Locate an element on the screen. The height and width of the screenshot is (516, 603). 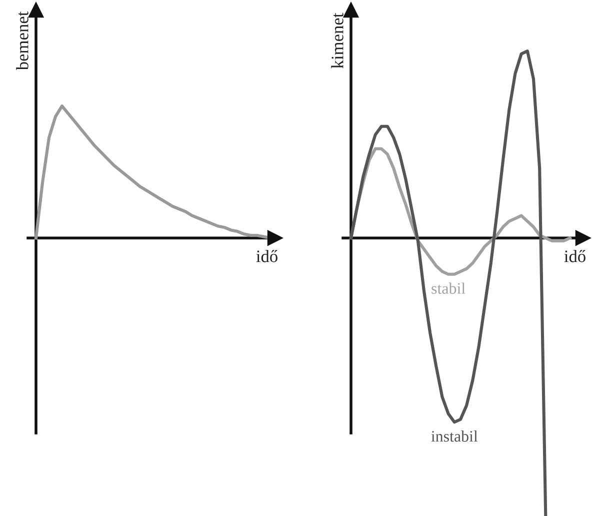
y-axis-title: bemenet is located at coordinates (22, 40).